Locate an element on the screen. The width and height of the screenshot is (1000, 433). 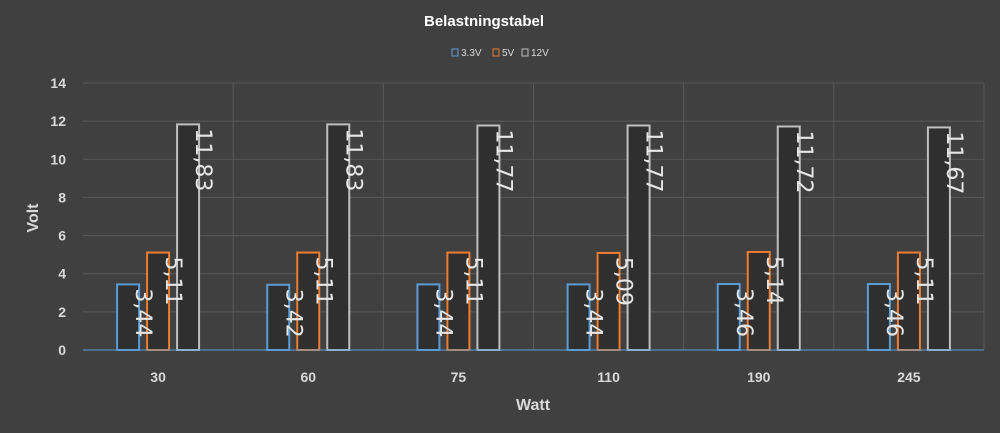
y-tick-label: 0 is located at coordinates (62, 350).